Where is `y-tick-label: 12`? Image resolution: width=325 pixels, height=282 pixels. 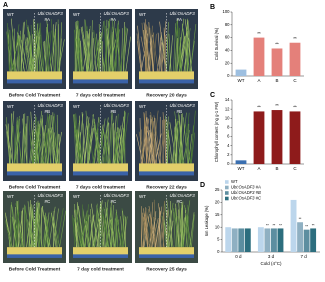
y-tick-label: 12 is located at coordinates (227, 108).